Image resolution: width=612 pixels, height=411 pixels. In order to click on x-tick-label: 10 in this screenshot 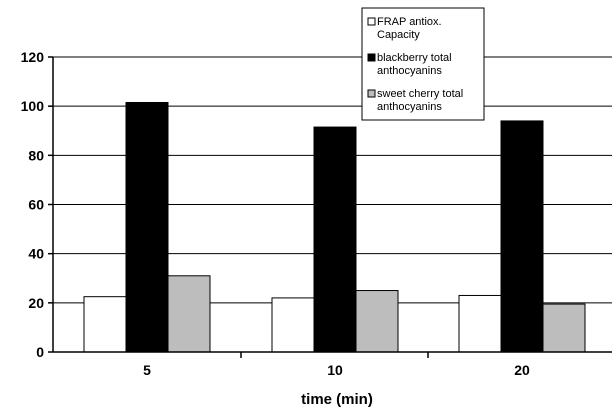, I will do `click(335, 370)`.